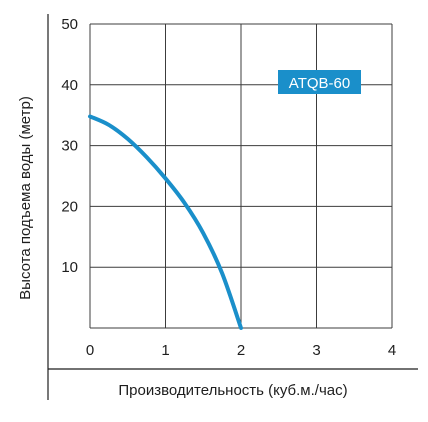 The width and height of the screenshot is (428, 422). Describe the element at coordinates (69, 267) in the screenshot. I see `y-tick-label: 10` at that location.